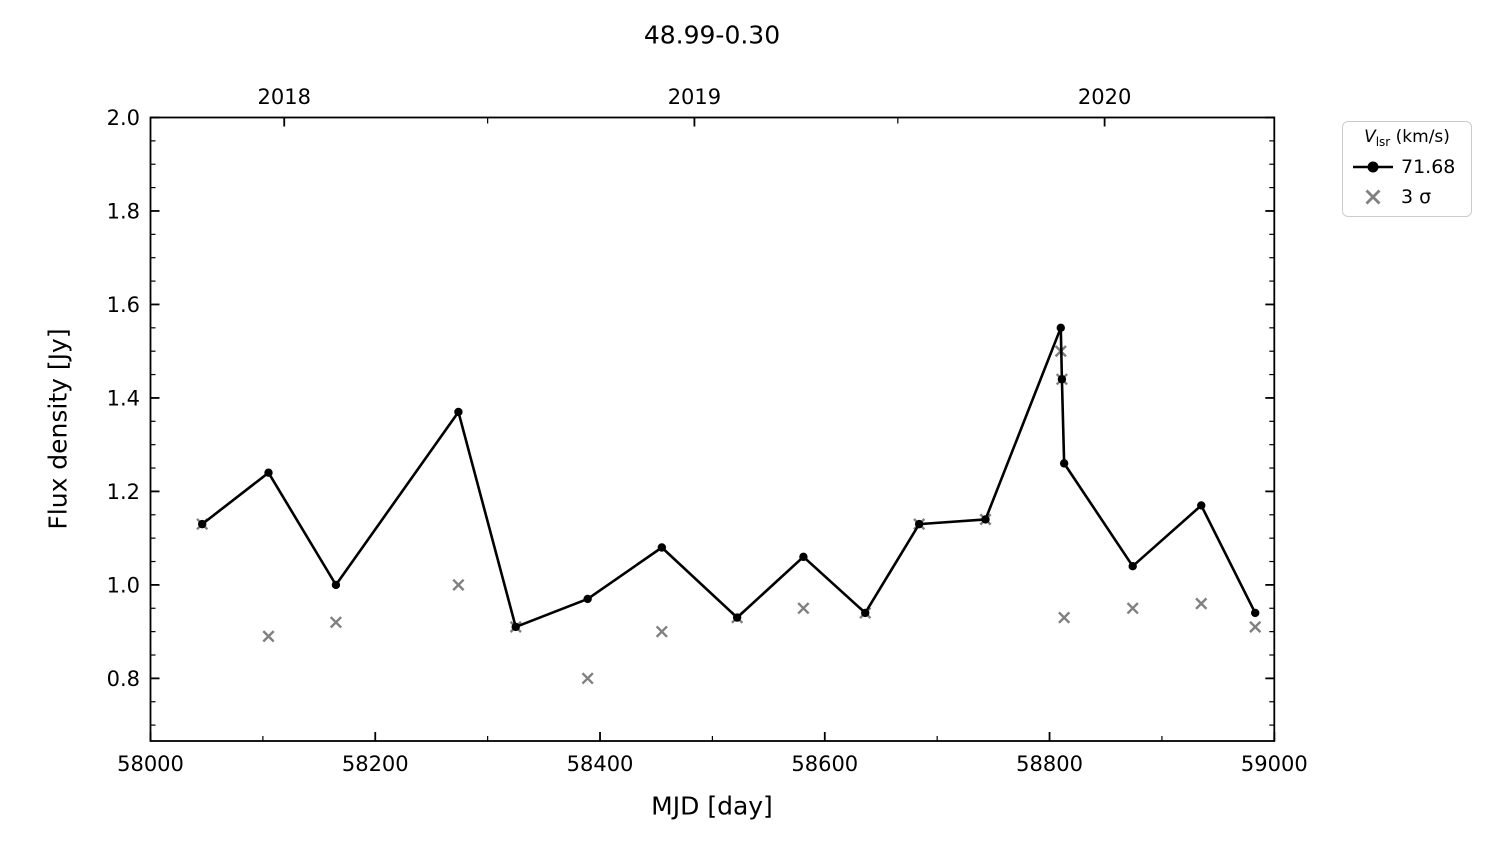  Describe the element at coordinates (123, 398) in the screenshot. I see `y-tick-label: 1.4` at that location.